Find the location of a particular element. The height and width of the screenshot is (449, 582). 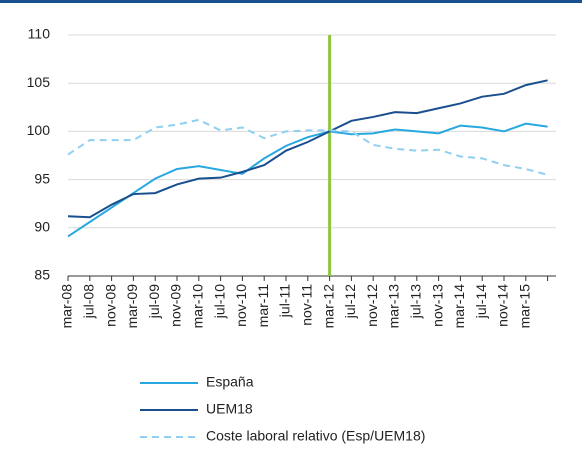

x-tick-label: mar-09 is located at coordinates (132, 306).